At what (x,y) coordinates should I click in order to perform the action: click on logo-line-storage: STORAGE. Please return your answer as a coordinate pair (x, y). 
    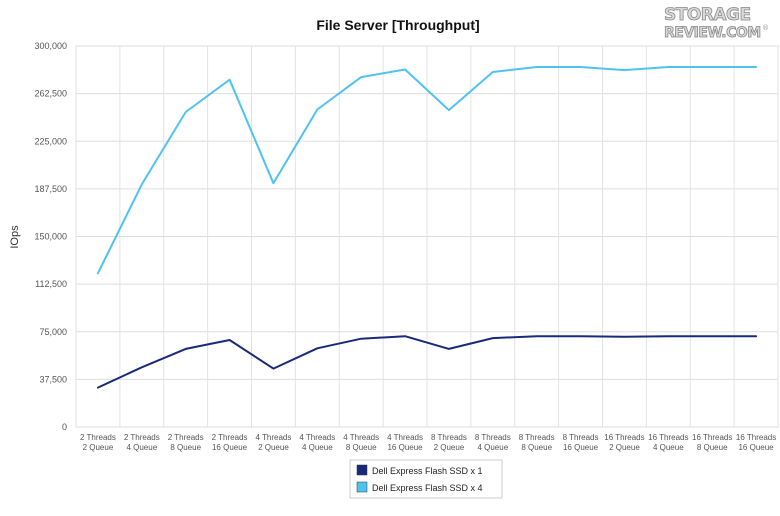
    Looking at the image, I should click on (707, 15).